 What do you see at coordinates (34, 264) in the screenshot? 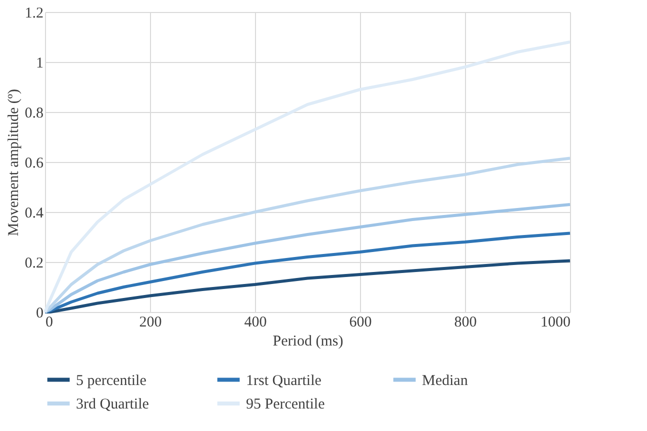
I see `y-tick-label: 0.2` at bounding box center [34, 264].